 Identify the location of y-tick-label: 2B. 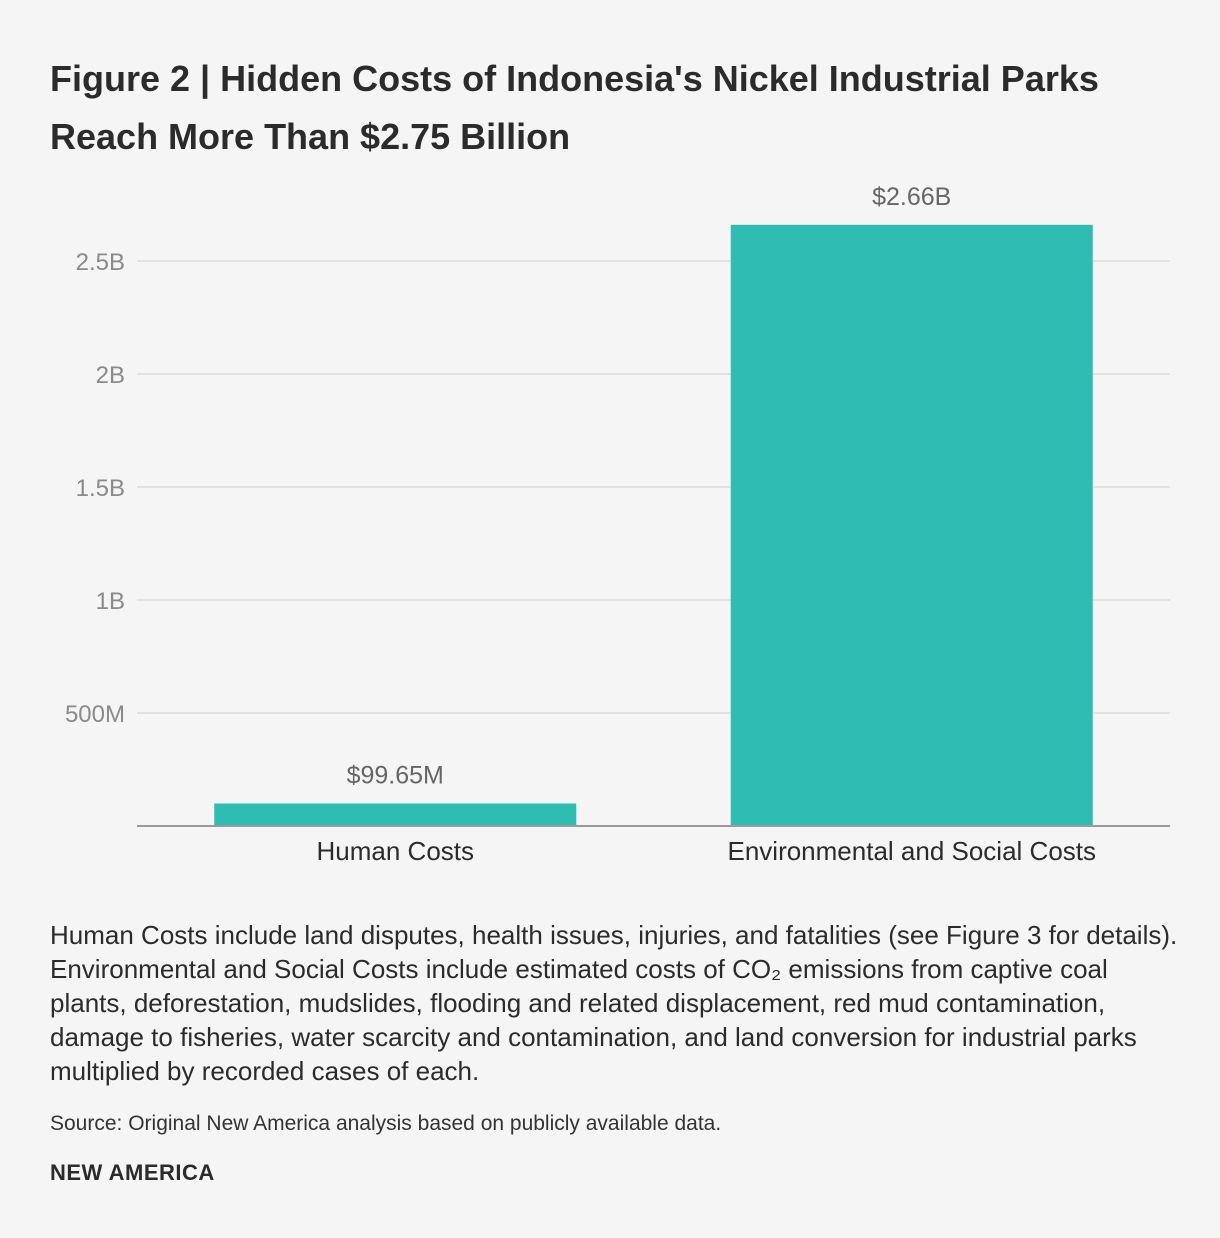
(110, 375).